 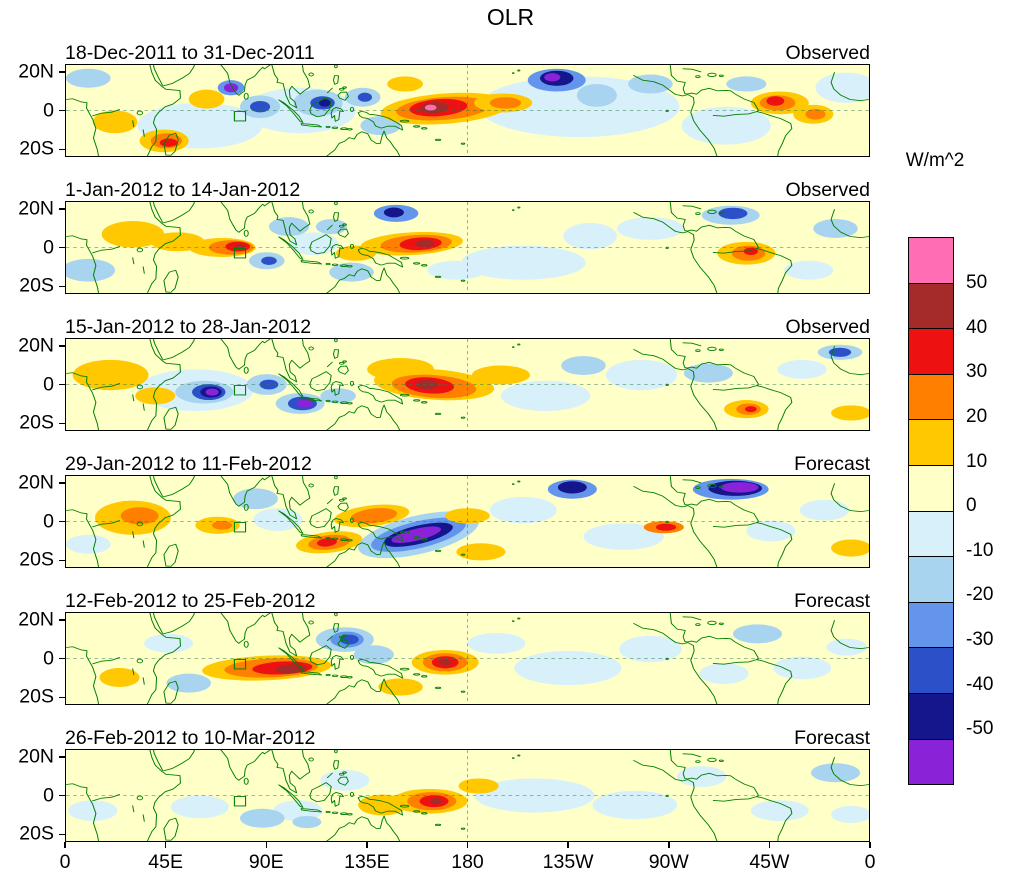 What do you see at coordinates (467, 52) in the screenshot?
I see `panel-header: 18-Dec-2011 to 31-Dec-2011 Observed` at bounding box center [467, 52].